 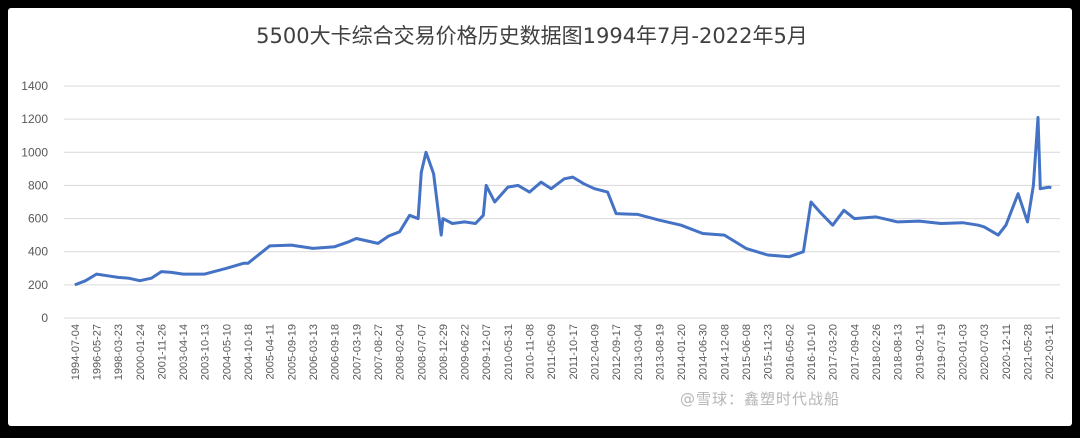 What do you see at coordinates (76, 352) in the screenshot?
I see `x-tick-label: 1994-07-04` at bounding box center [76, 352].